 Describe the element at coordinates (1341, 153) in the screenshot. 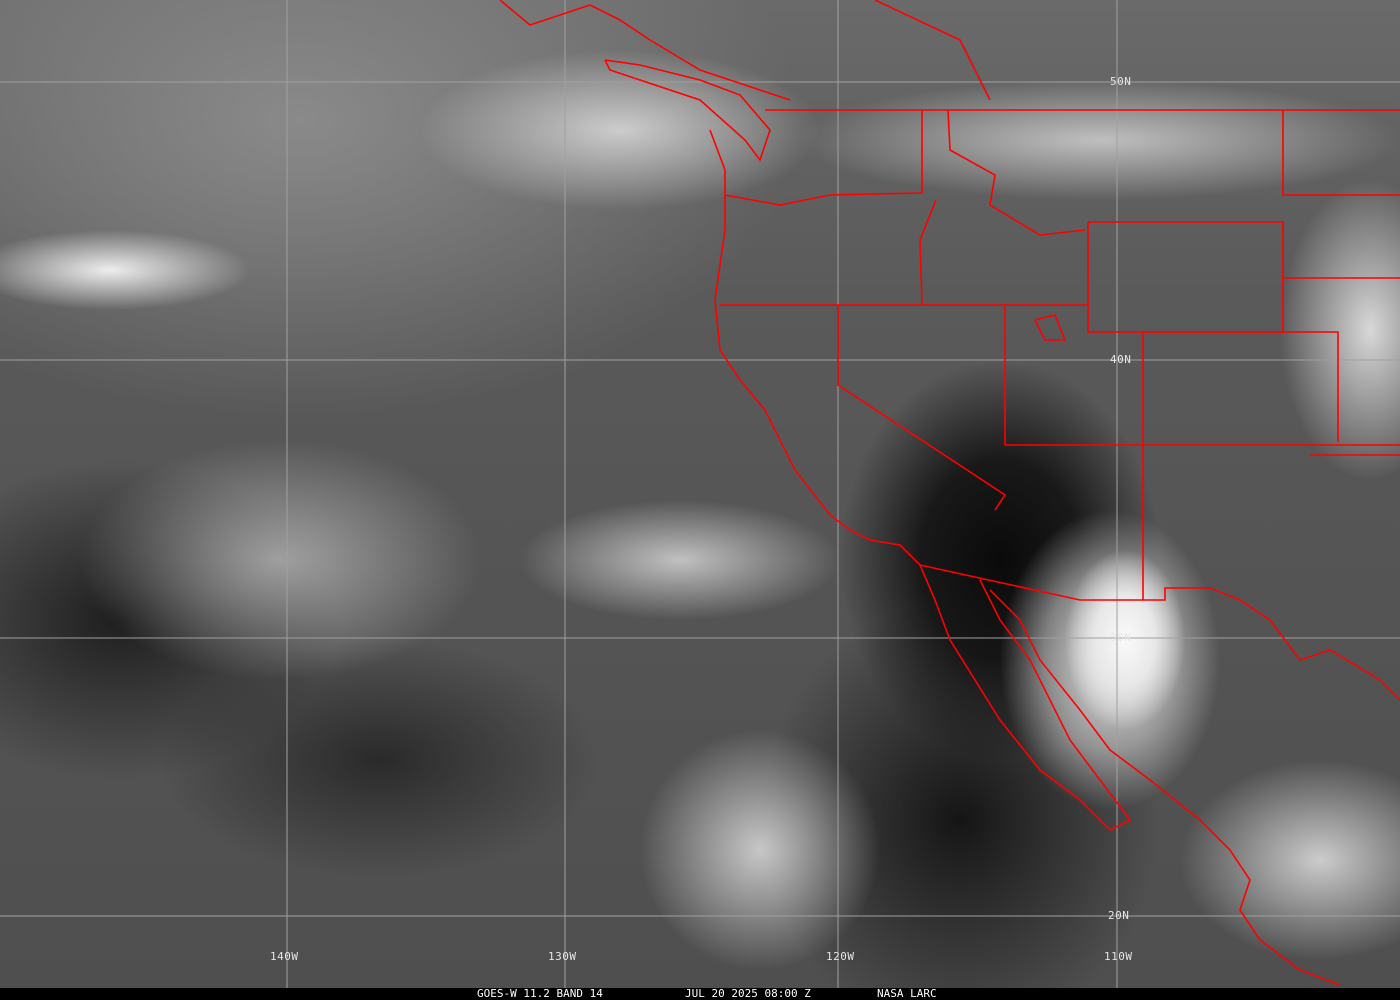

I see `montana-east` at that location.